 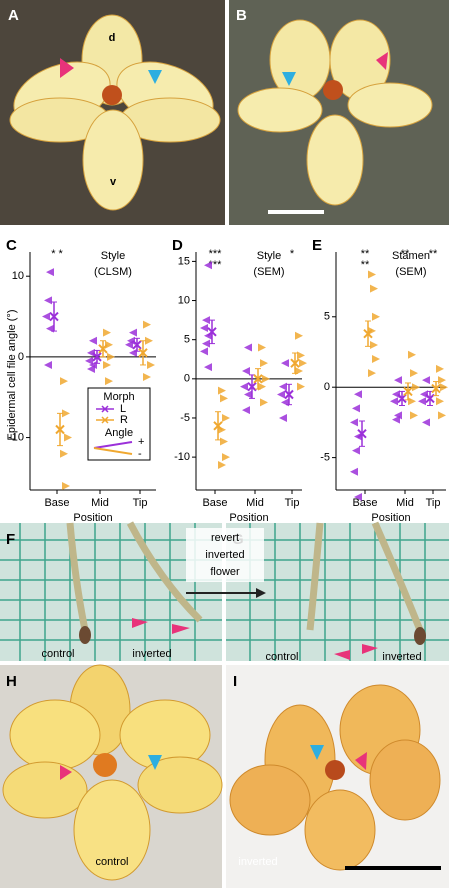 I want to click on chart-subtitle: (CLSM), so click(x=113, y=272).